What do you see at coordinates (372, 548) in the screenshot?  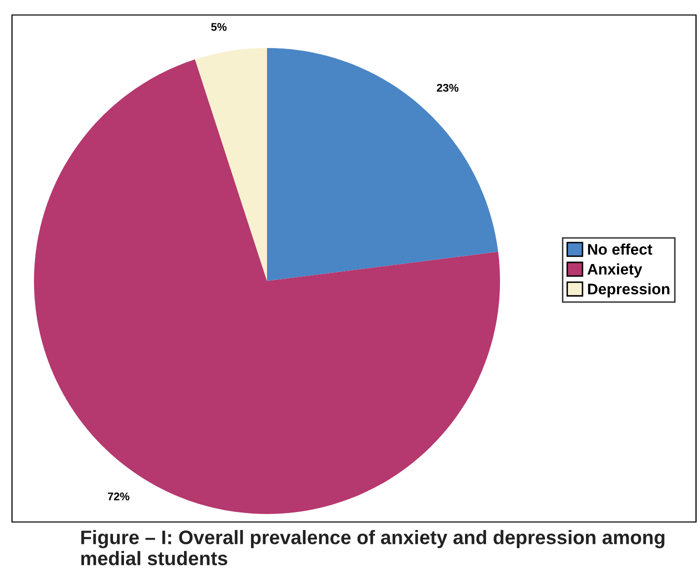 I see `text: Figure – I: Overall prevalence of anxiety and depression among medial students` at bounding box center [372, 548].